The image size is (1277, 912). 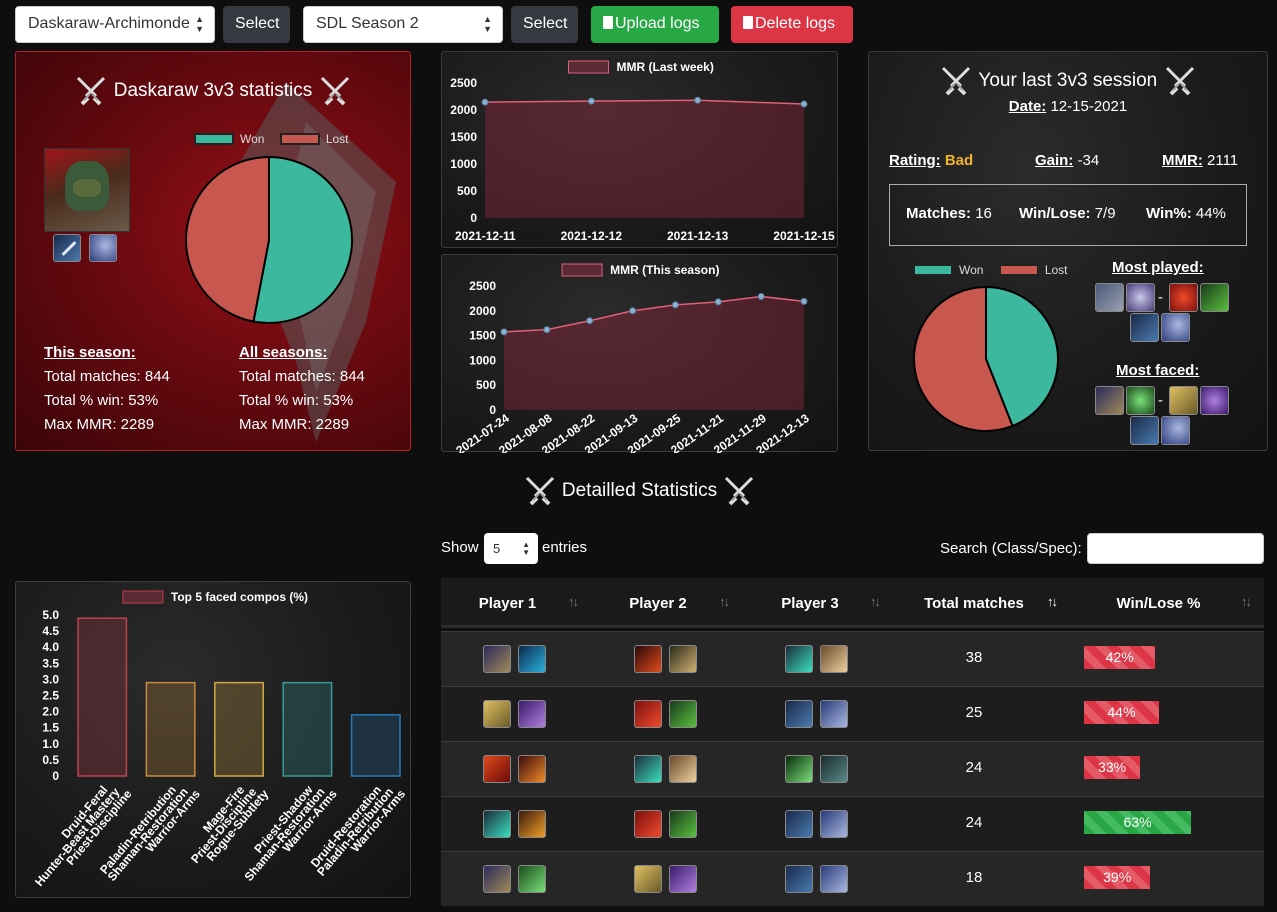 I want to click on x-tick-label: 2021-12-13, so click(x=698, y=236).